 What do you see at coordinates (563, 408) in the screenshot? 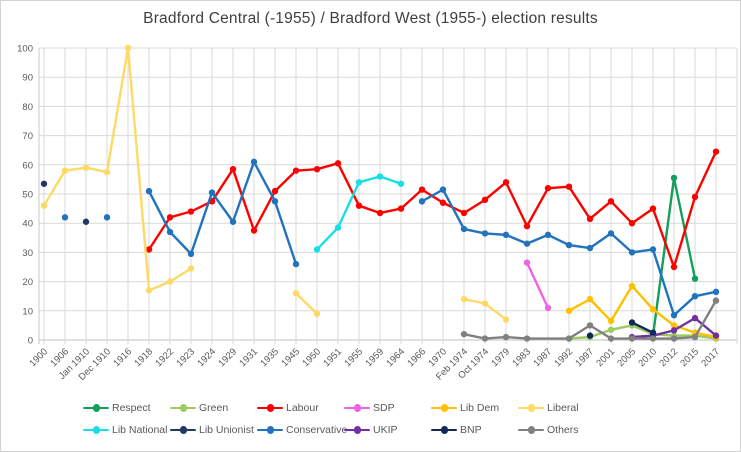
I see `legend-label: Liberal` at bounding box center [563, 408].